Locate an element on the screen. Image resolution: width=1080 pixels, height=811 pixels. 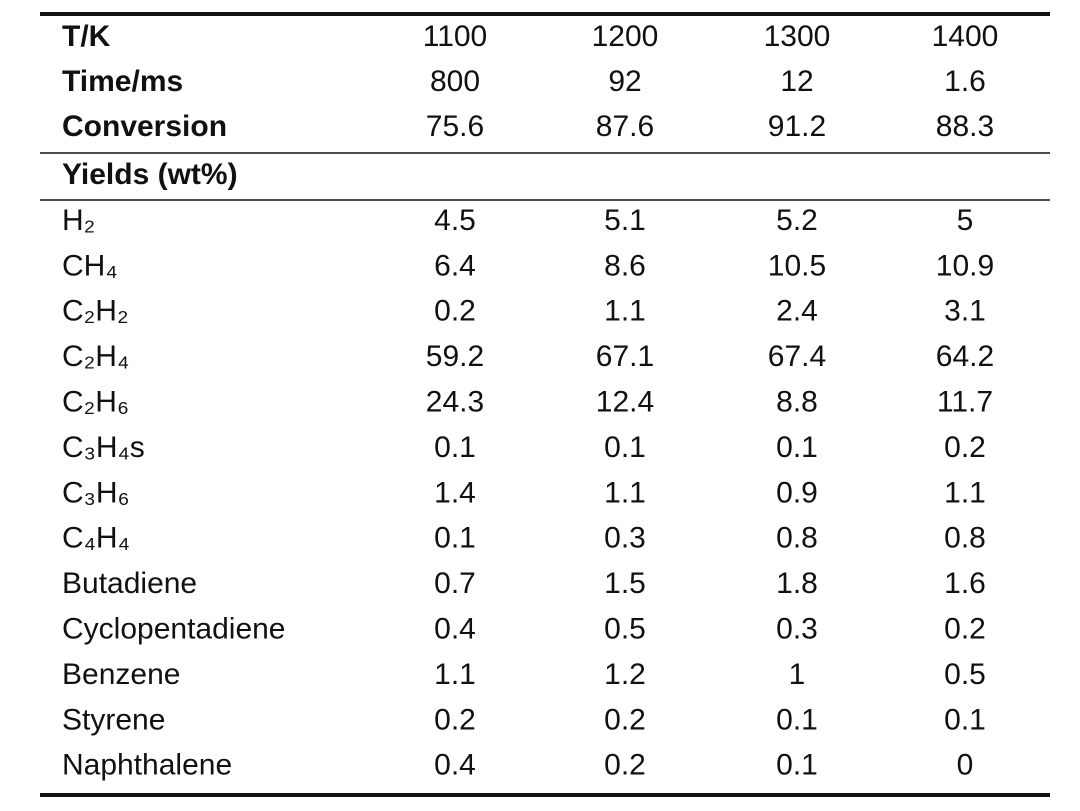
cell: 1400 is located at coordinates (965, 36).